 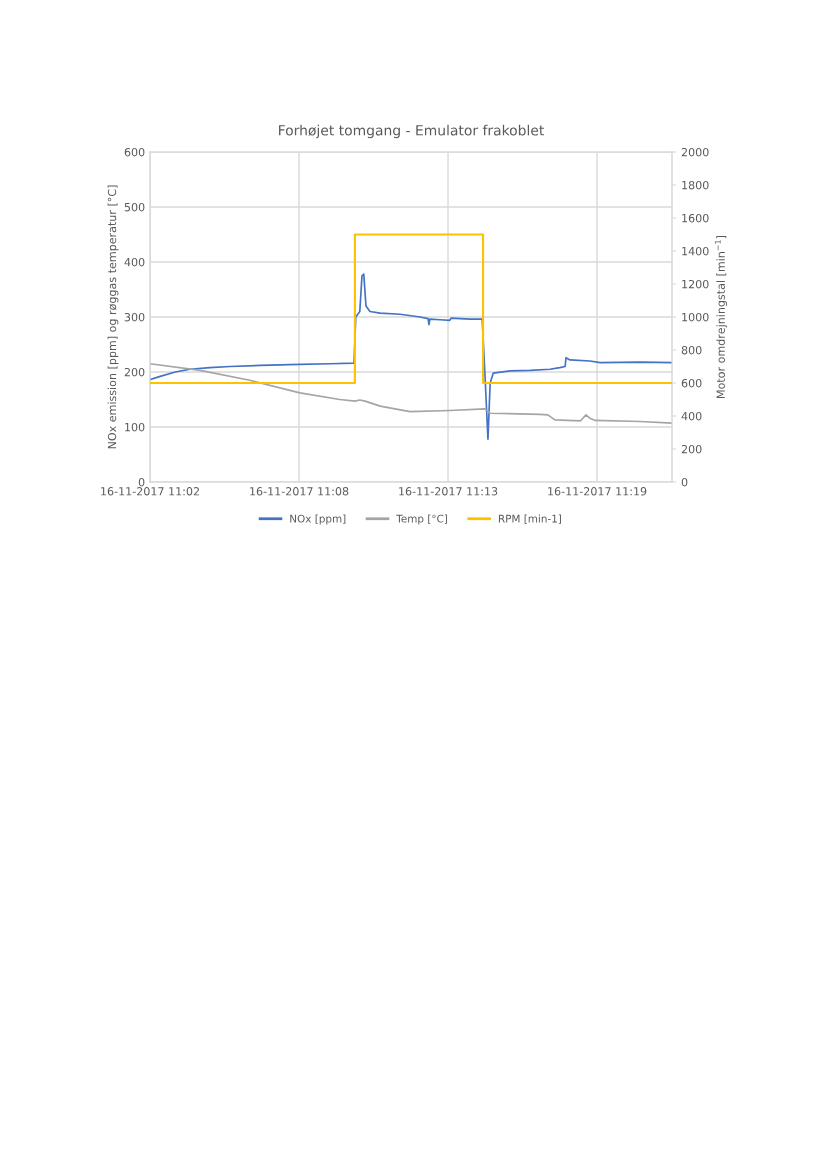 I want to click on y2-tick-label: 1800, so click(x=695, y=185).